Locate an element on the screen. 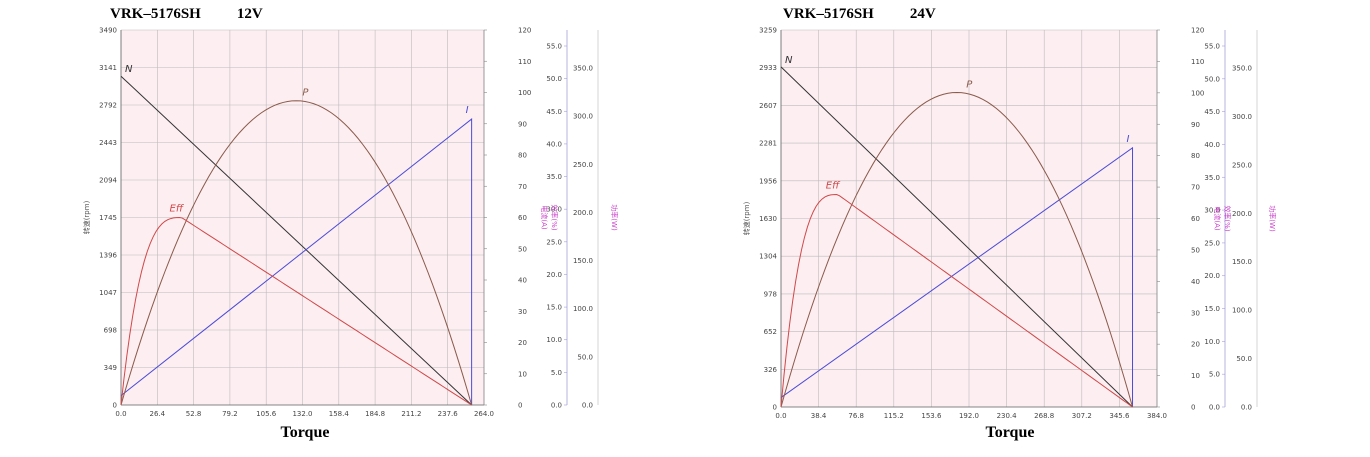 This screenshot has height=457, width=1370. chart-1-y-right2-tick: 15.0 is located at coordinates (554, 308).